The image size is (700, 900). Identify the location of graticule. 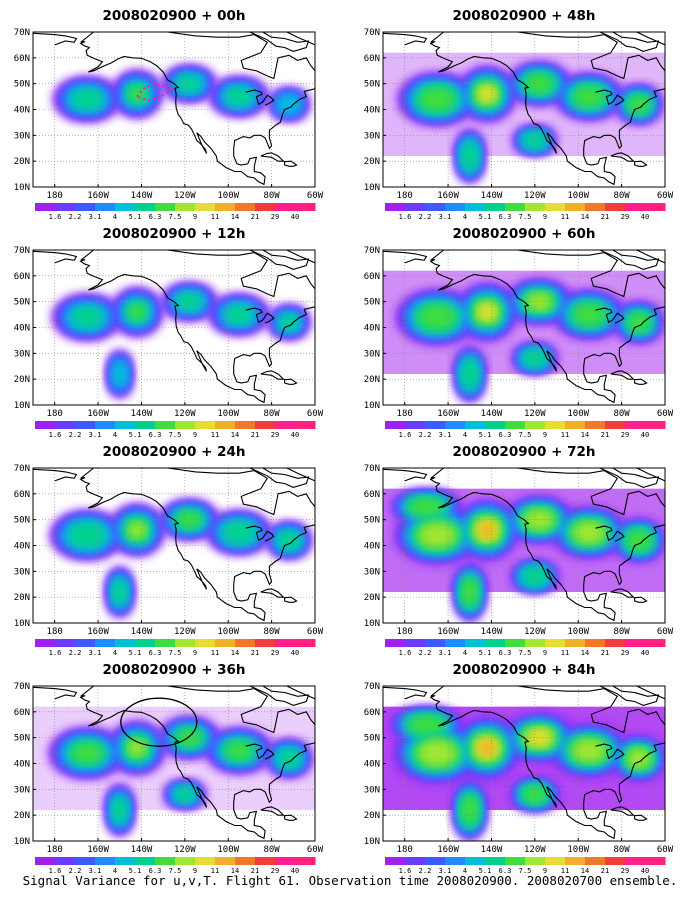
(524, 545).